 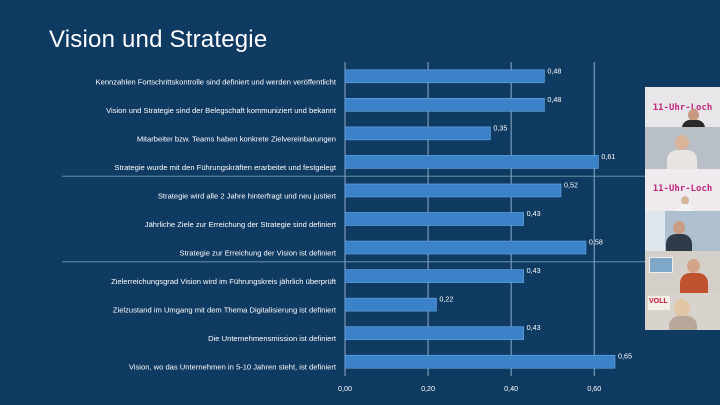 I want to click on x-tick-label-2: 0,40, so click(x=511, y=388).